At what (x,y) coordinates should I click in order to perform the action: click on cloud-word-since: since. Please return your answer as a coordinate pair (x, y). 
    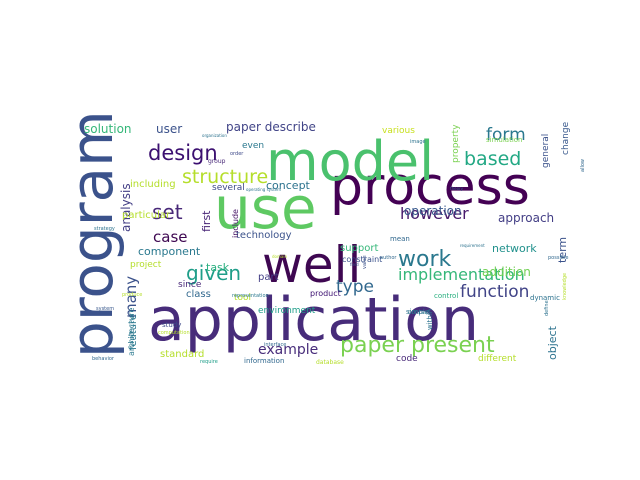
    Looking at the image, I should click on (190, 285).